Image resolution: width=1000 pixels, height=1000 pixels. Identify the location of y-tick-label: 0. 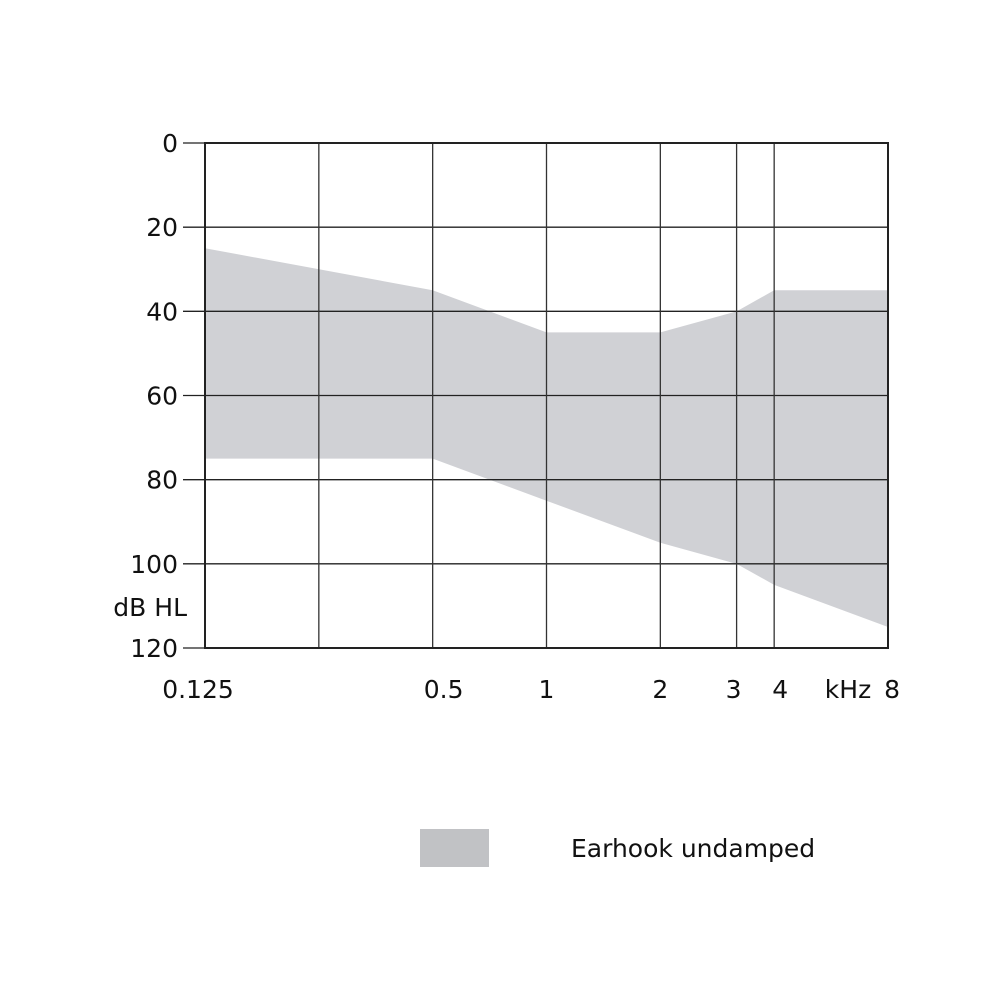
(170, 143).